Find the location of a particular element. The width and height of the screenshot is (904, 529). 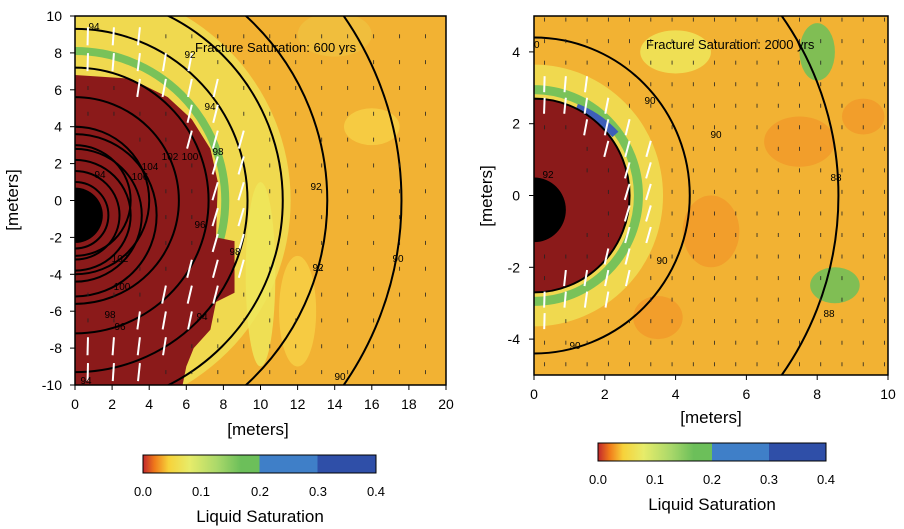

left-y-axis-label: [meters] is located at coordinates (12, 199).